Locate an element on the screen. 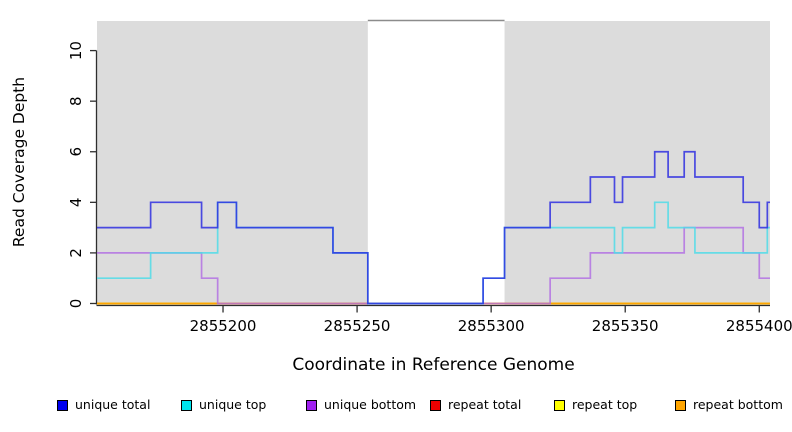 This screenshot has height=432, width=792. y-tick-label: 10 is located at coordinates (76, 50).